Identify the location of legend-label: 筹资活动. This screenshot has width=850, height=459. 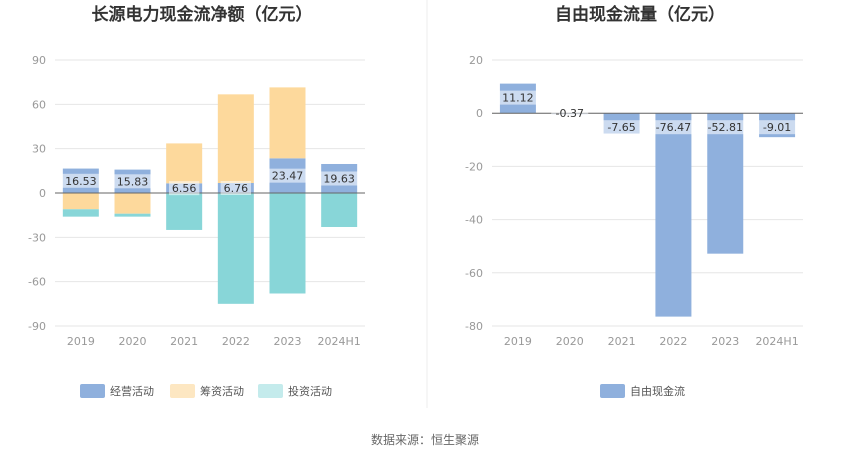
(222, 391).